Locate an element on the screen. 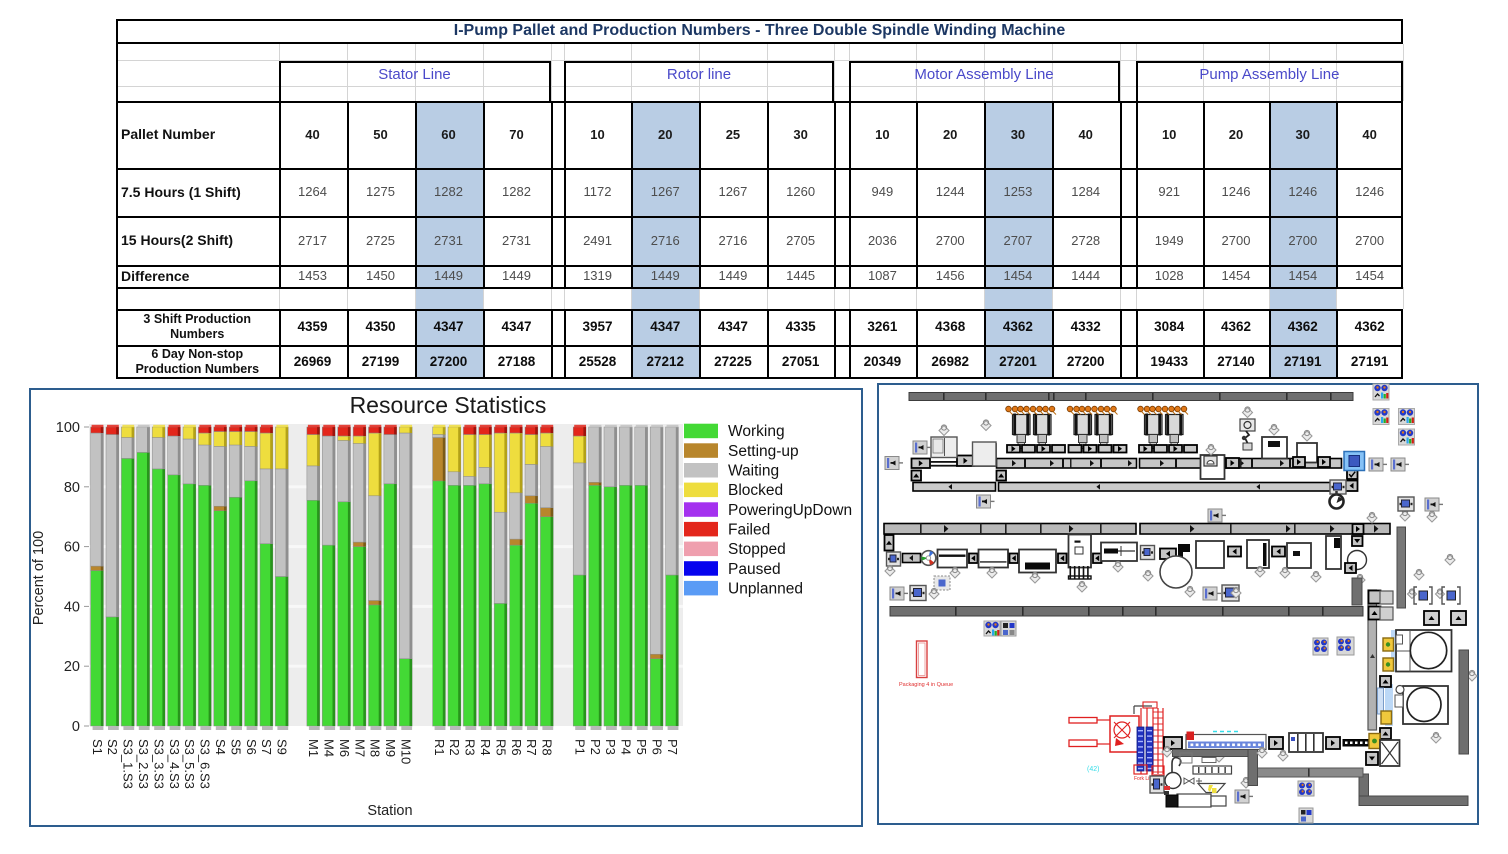 Image resolution: width=1508 pixels, height=854 pixels. svg-text: P4 is located at coordinates (626, 747).